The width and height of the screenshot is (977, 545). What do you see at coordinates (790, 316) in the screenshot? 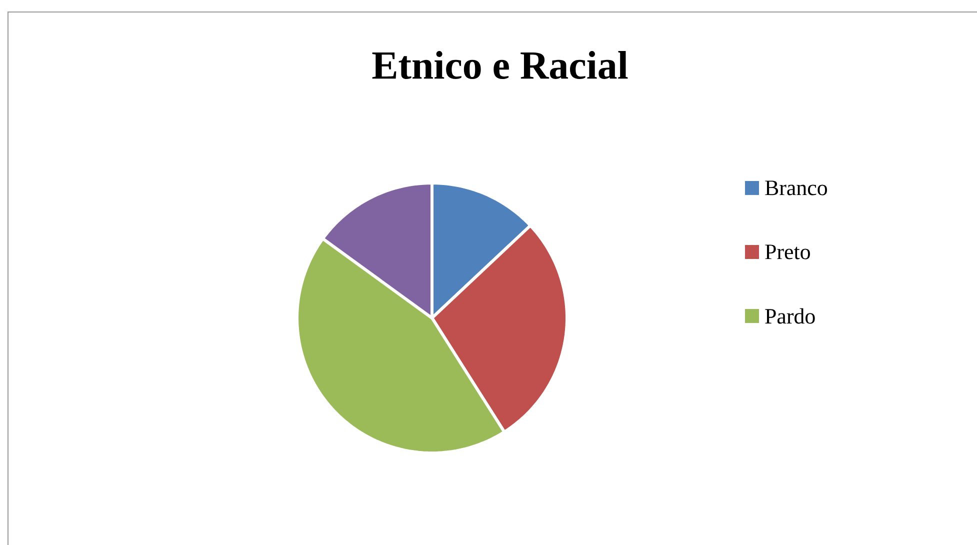
I see `legend-label: Pardo` at bounding box center [790, 316].